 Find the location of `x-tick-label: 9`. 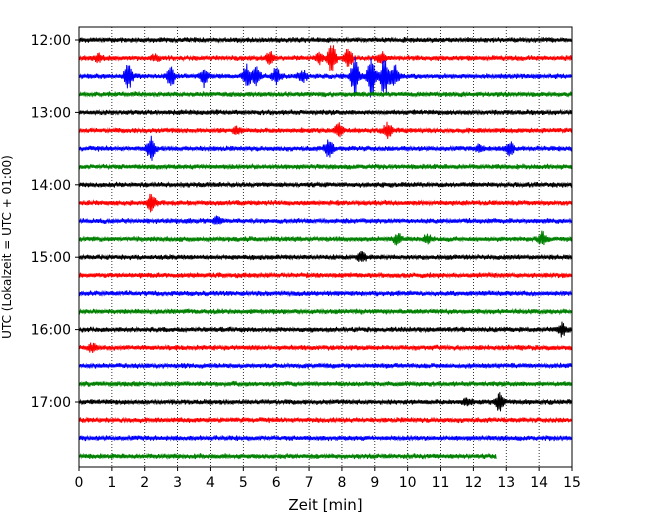

x-tick-label: 9 is located at coordinates (374, 483).